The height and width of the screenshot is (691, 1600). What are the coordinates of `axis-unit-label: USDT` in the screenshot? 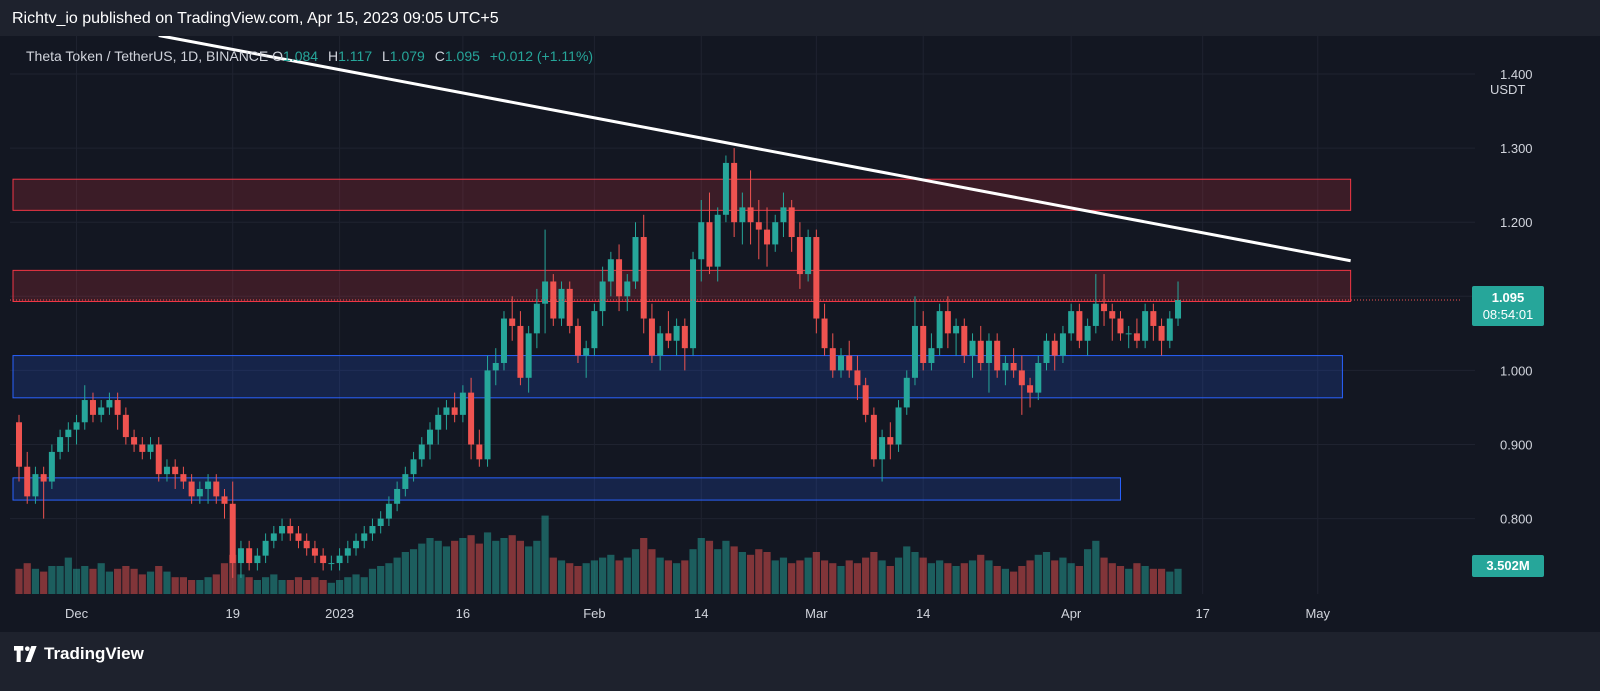 It's located at (1508, 89).